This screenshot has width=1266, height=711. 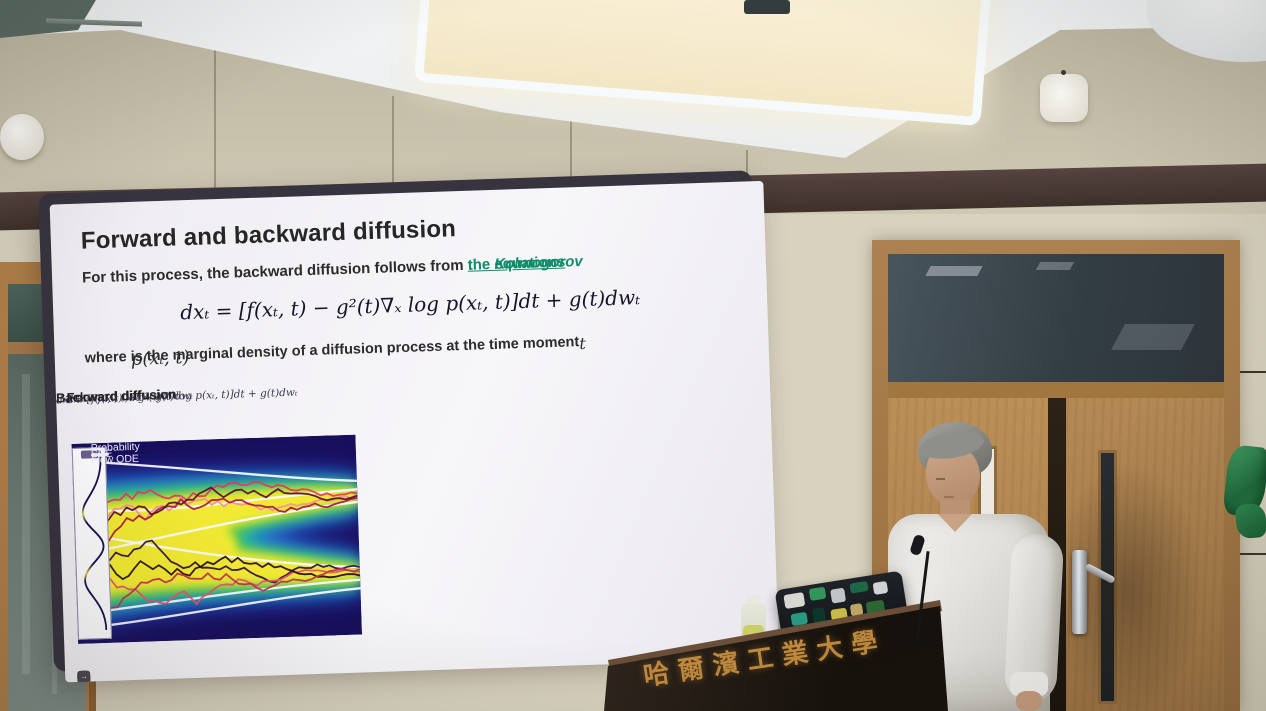 What do you see at coordinates (1250, 521) in the screenshot?
I see `plastic-bag-on-wall` at bounding box center [1250, 521].